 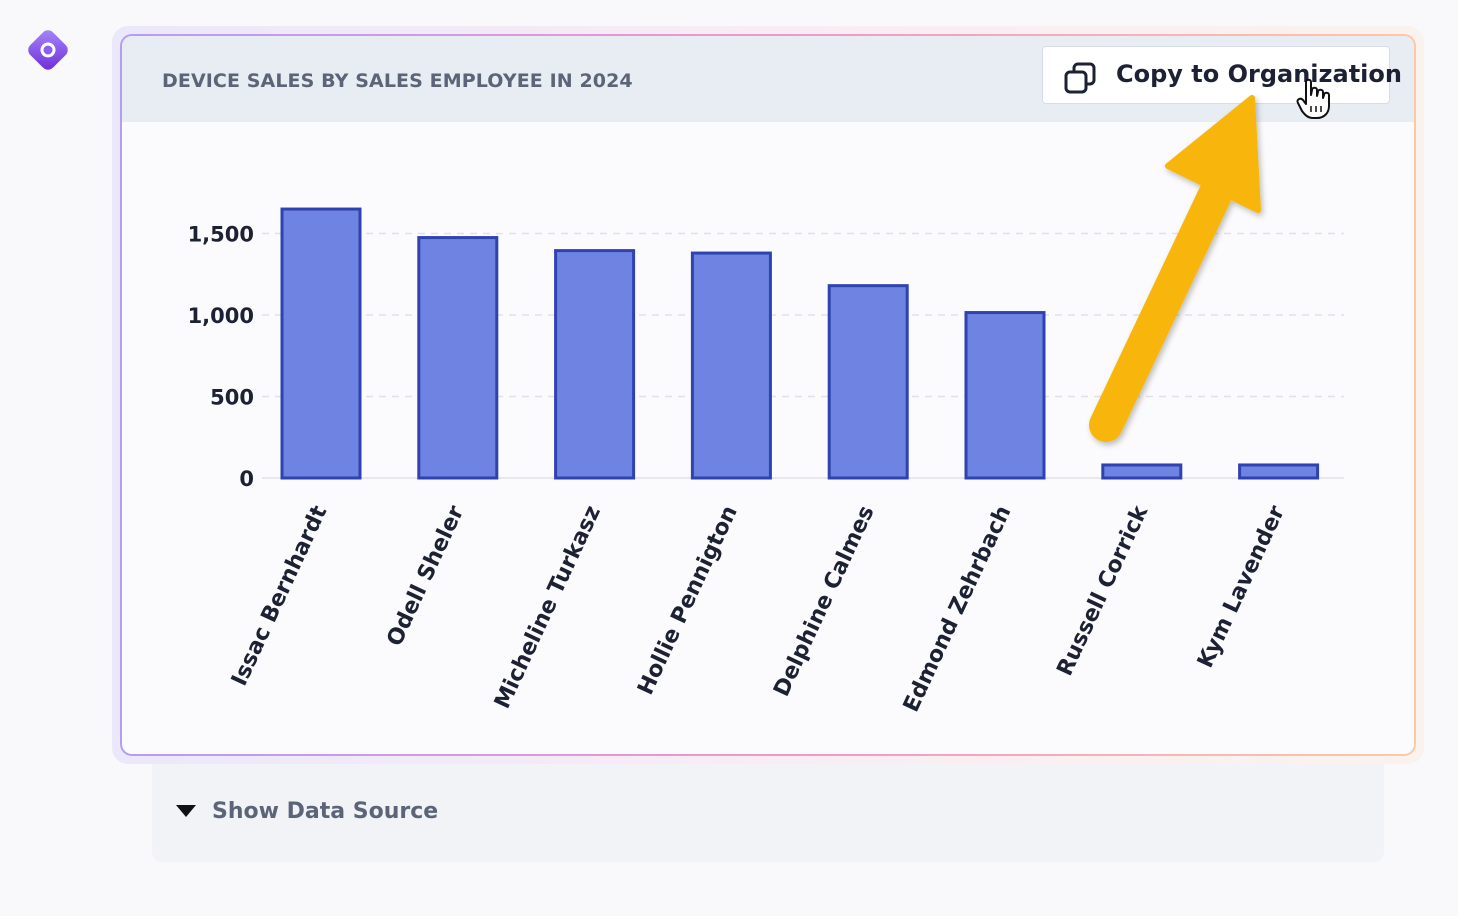 What do you see at coordinates (221, 235) in the screenshot?
I see `y-tick-label: 1,500` at bounding box center [221, 235].